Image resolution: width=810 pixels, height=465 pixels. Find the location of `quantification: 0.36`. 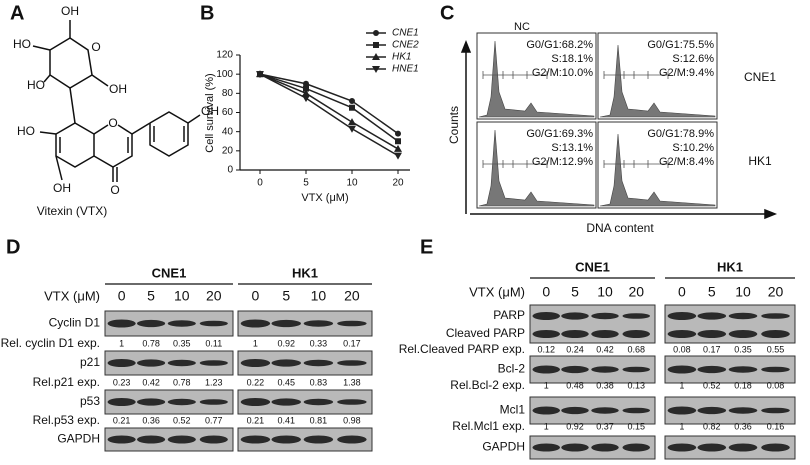

quantification: 0.36 is located at coordinates (743, 426).